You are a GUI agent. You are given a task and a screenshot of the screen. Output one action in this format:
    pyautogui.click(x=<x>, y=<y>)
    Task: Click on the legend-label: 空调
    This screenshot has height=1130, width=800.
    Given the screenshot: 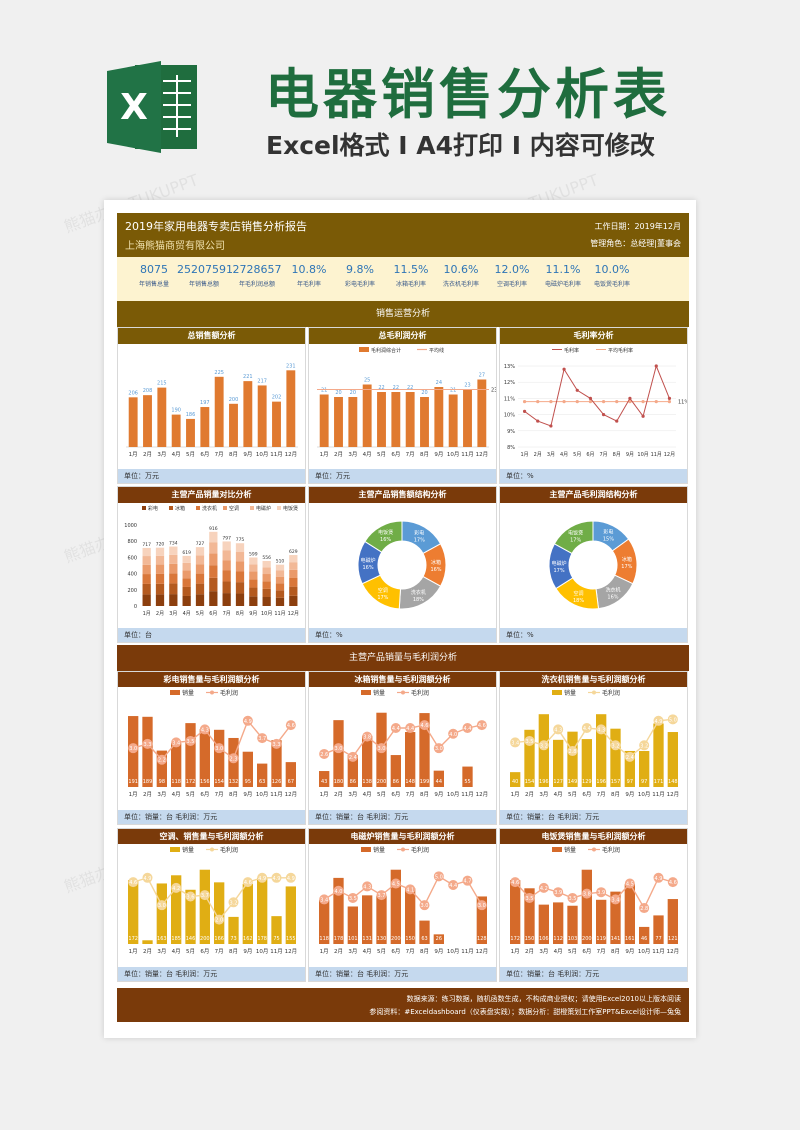 What is the action you would take?
    pyautogui.click(x=234, y=508)
    